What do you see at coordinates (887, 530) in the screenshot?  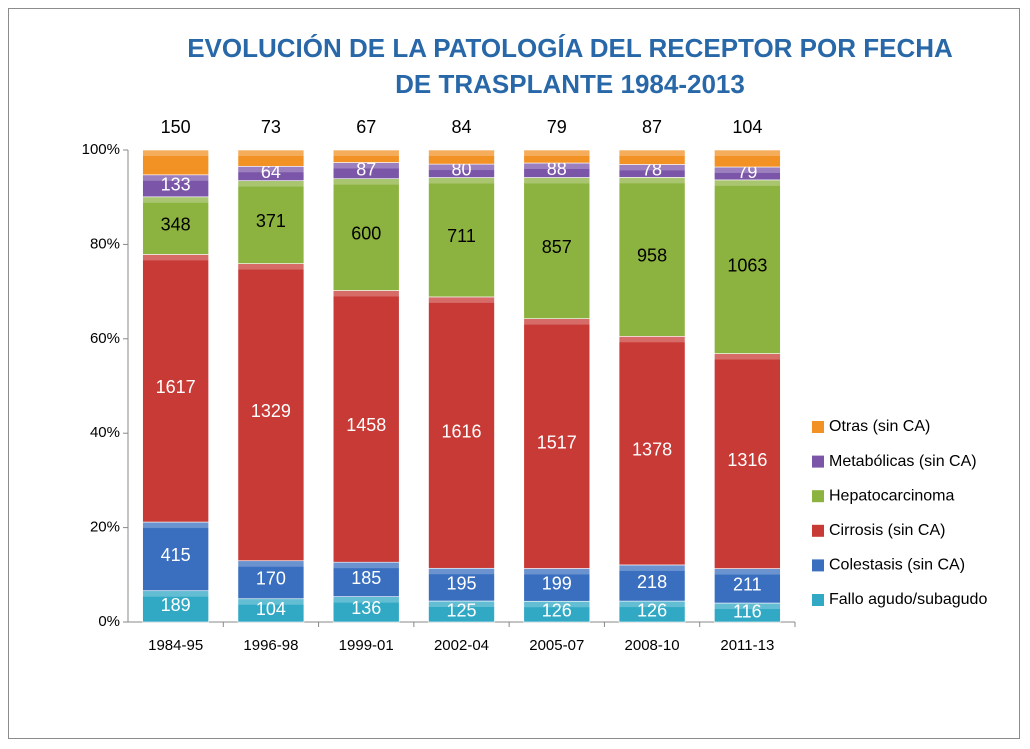 I see `legend-label: Cirrosis (sin CA)` at bounding box center [887, 530].